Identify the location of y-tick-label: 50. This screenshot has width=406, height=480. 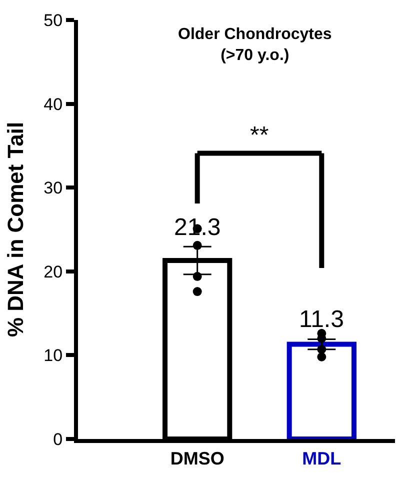
(53, 20).